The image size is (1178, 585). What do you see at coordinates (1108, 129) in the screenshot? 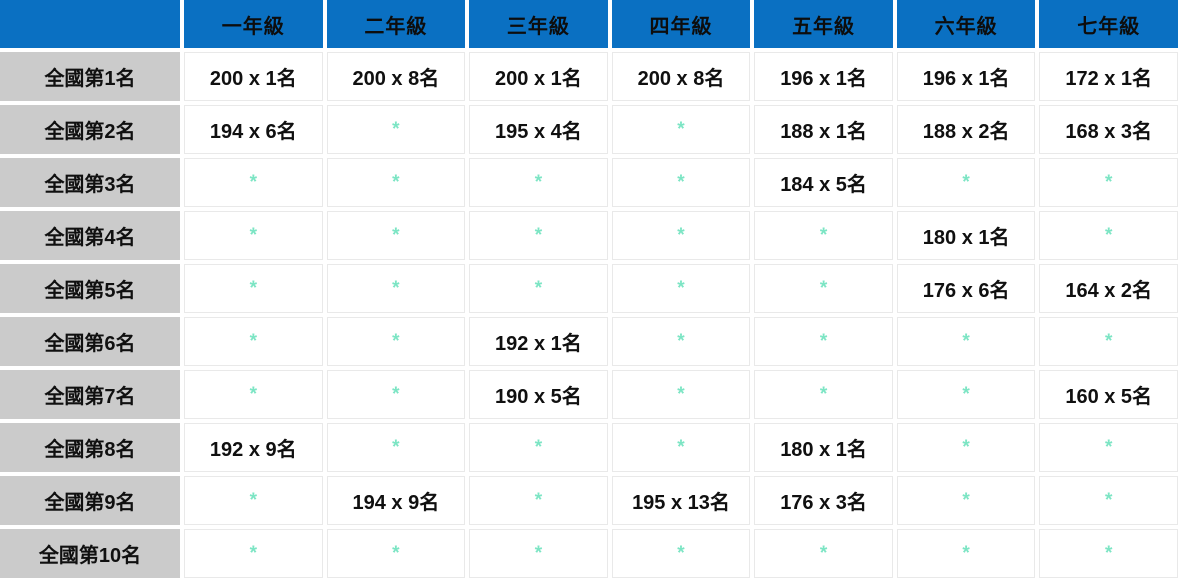
I see `value-cell: 168 x 3名` at bounding box center [1108, 129].